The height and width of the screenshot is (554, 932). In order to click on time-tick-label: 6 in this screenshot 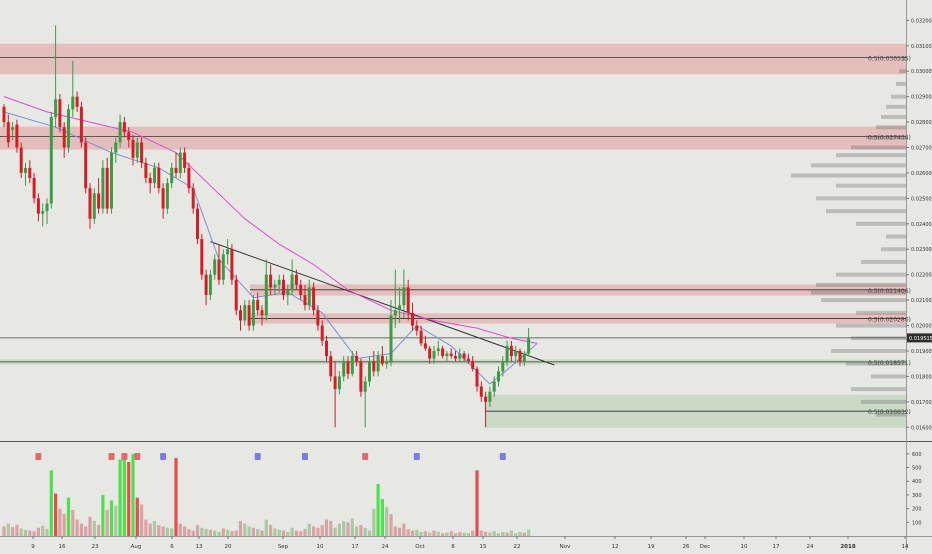, I will do `click(172, 547)`.